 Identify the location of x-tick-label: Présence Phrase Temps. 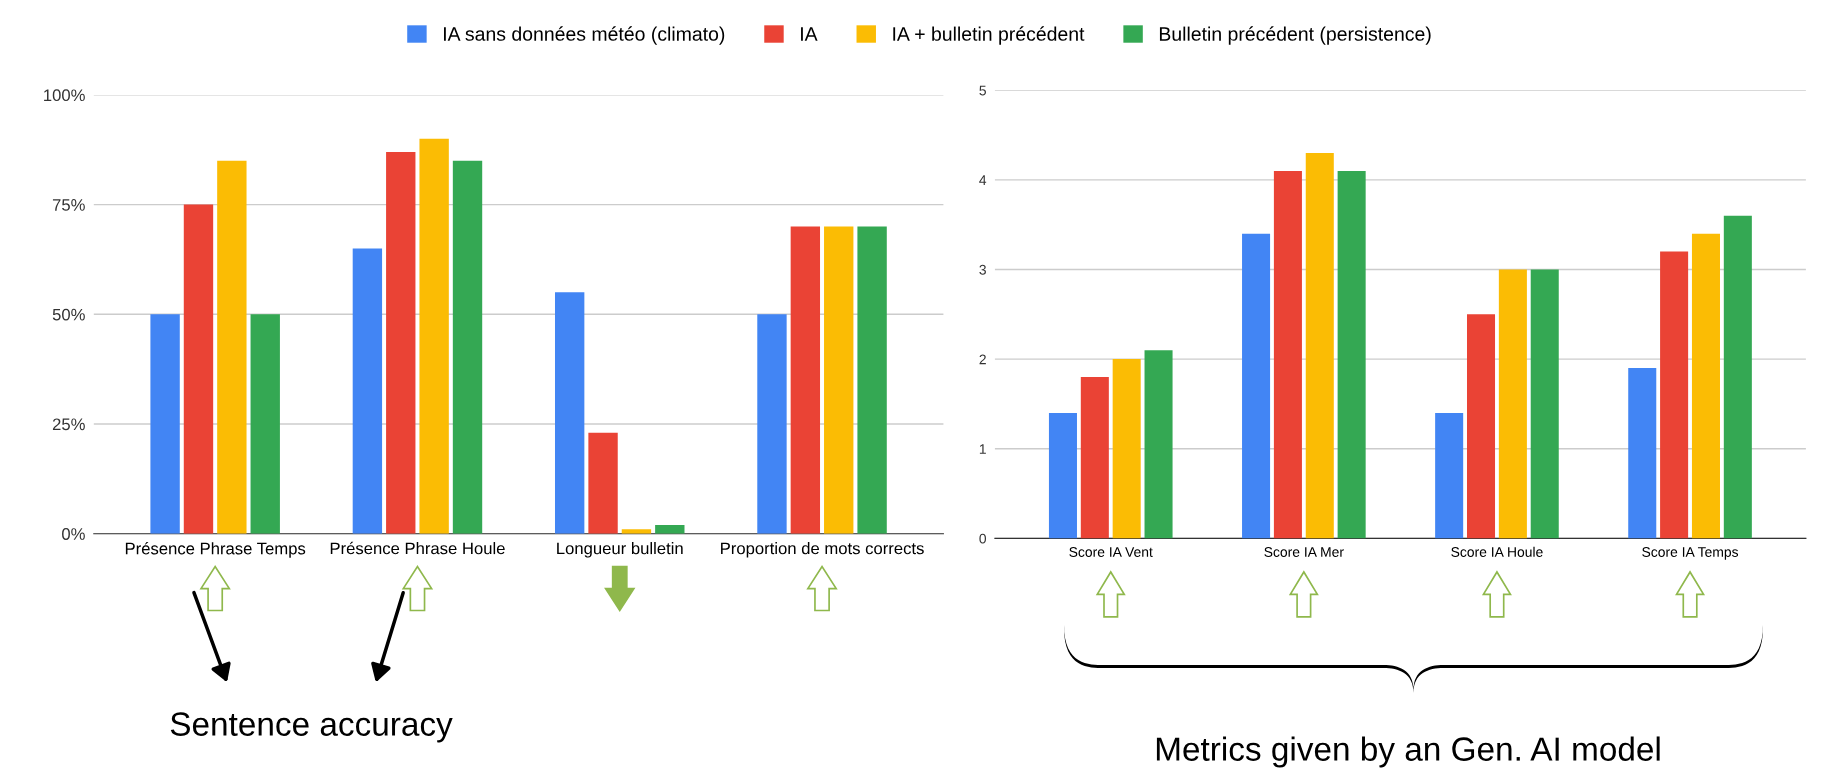
(215, 550).